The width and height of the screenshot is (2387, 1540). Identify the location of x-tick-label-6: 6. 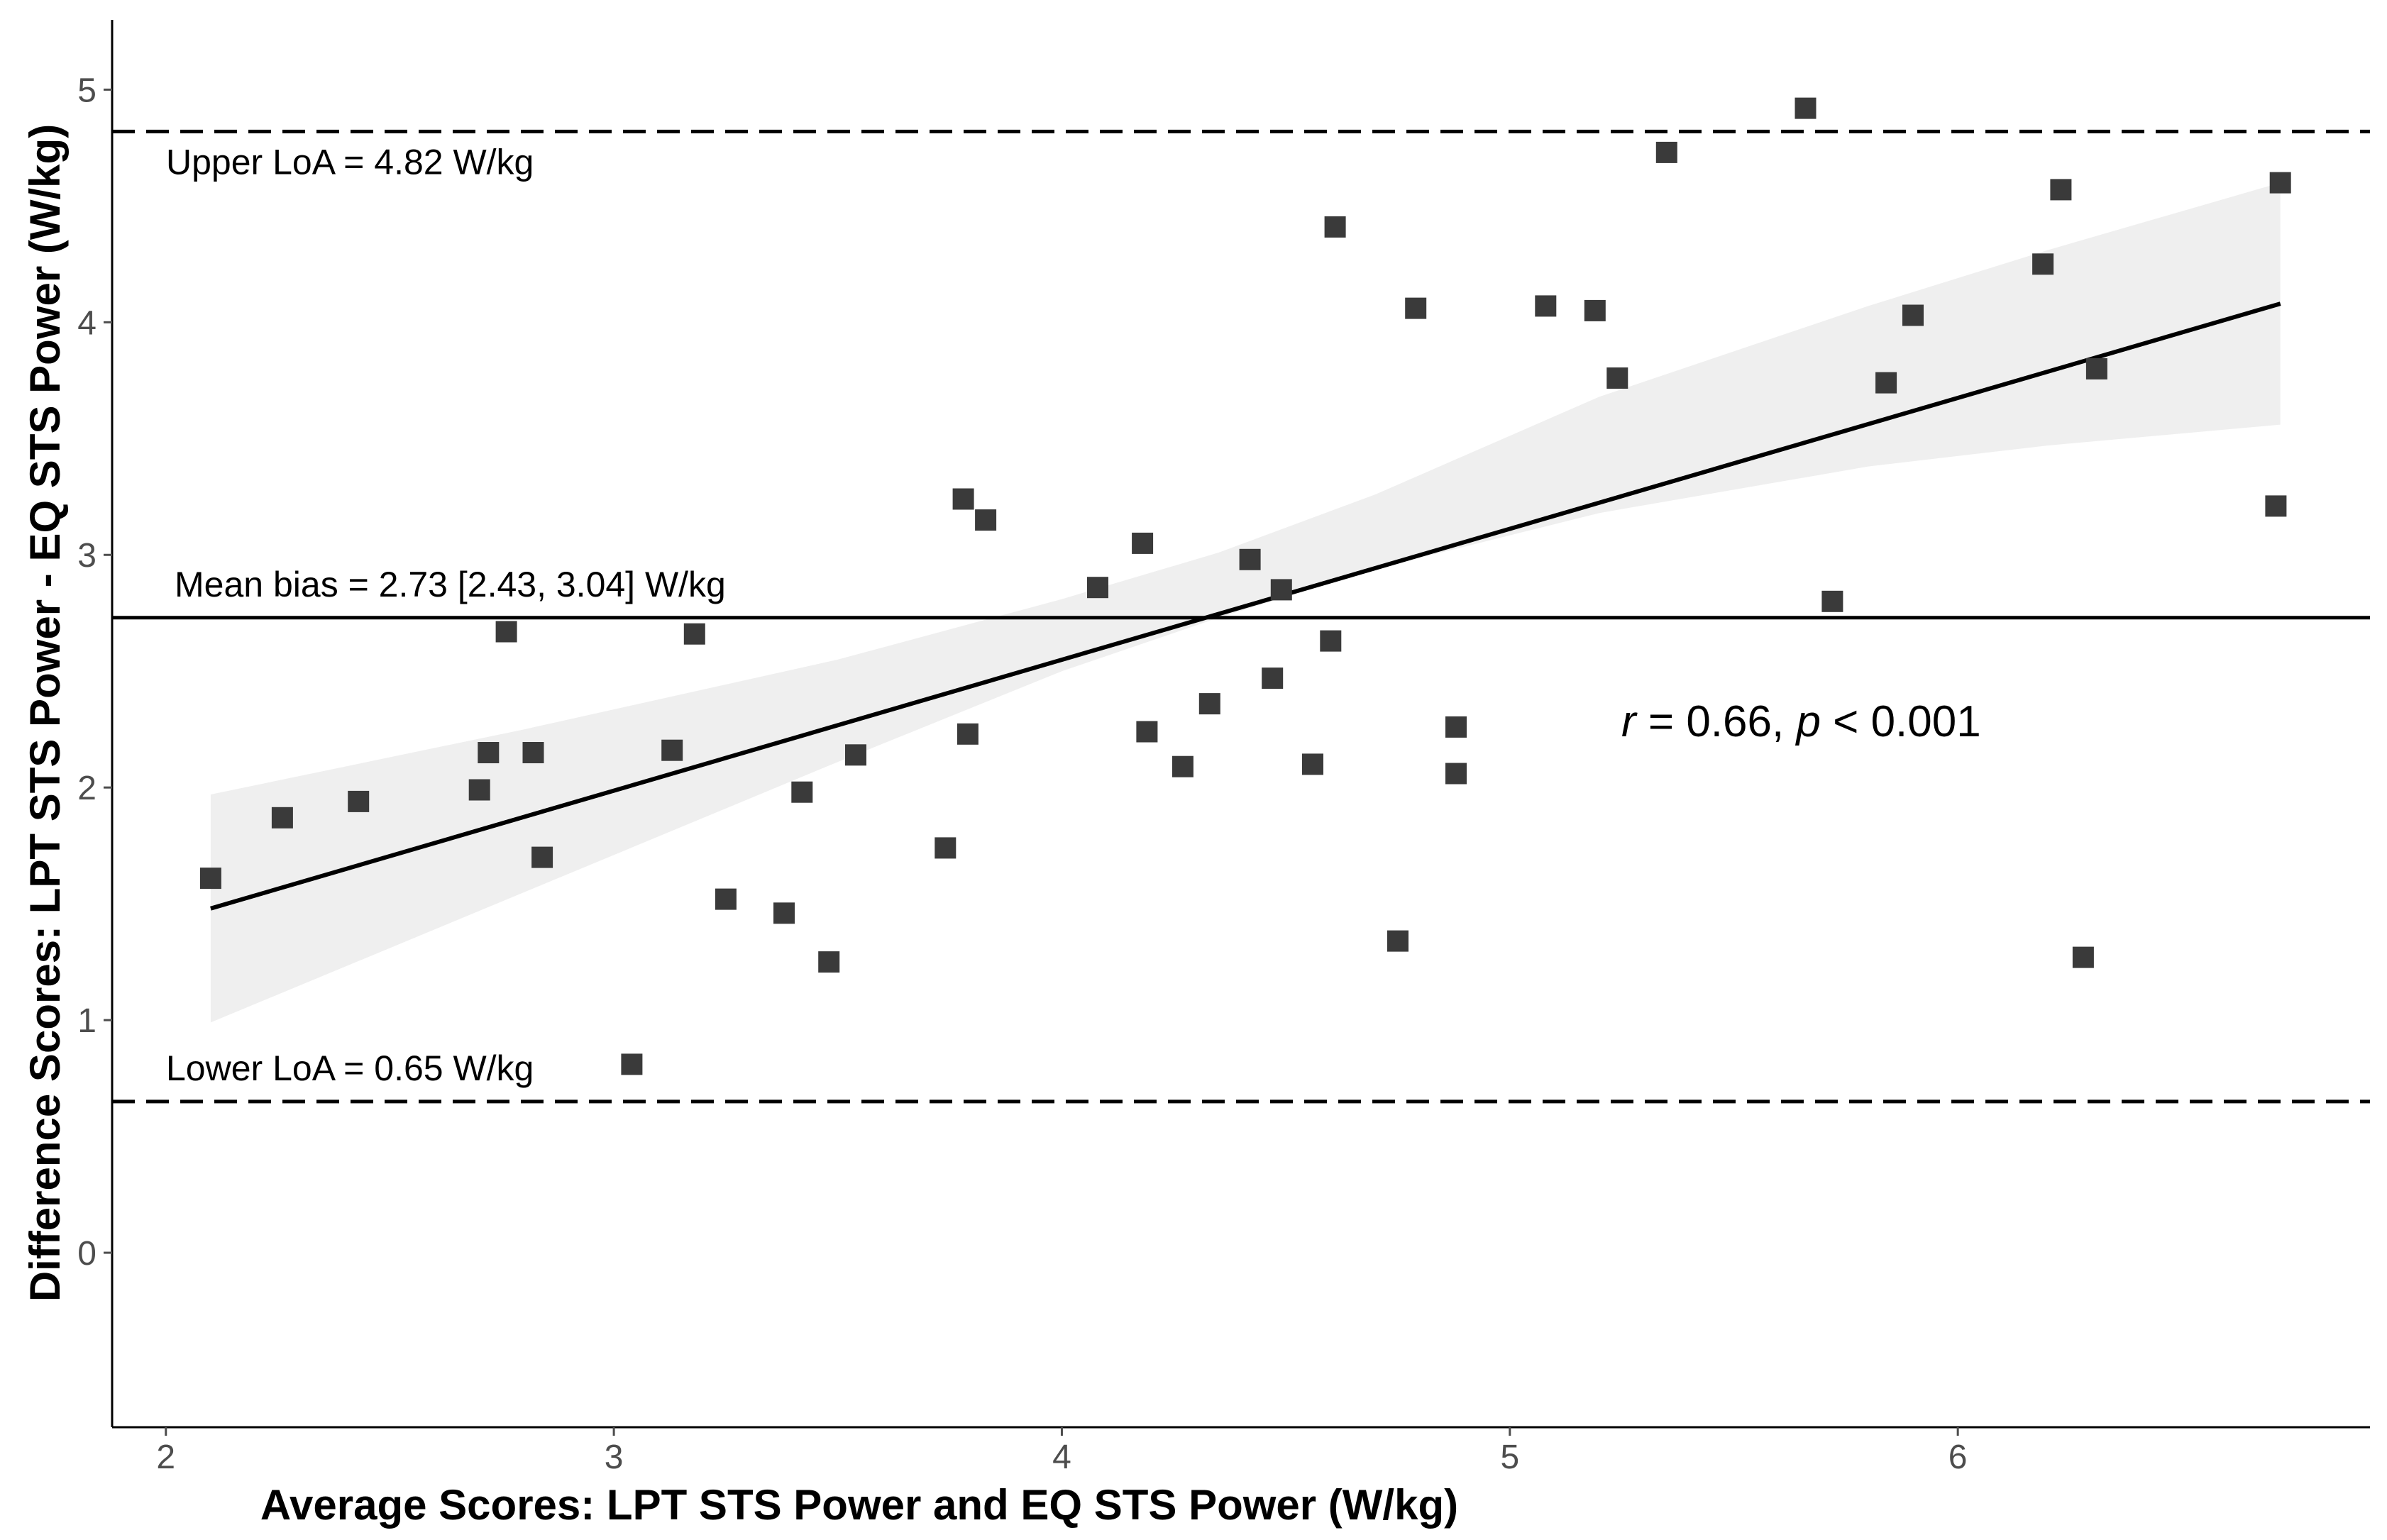
(1958, 1457).